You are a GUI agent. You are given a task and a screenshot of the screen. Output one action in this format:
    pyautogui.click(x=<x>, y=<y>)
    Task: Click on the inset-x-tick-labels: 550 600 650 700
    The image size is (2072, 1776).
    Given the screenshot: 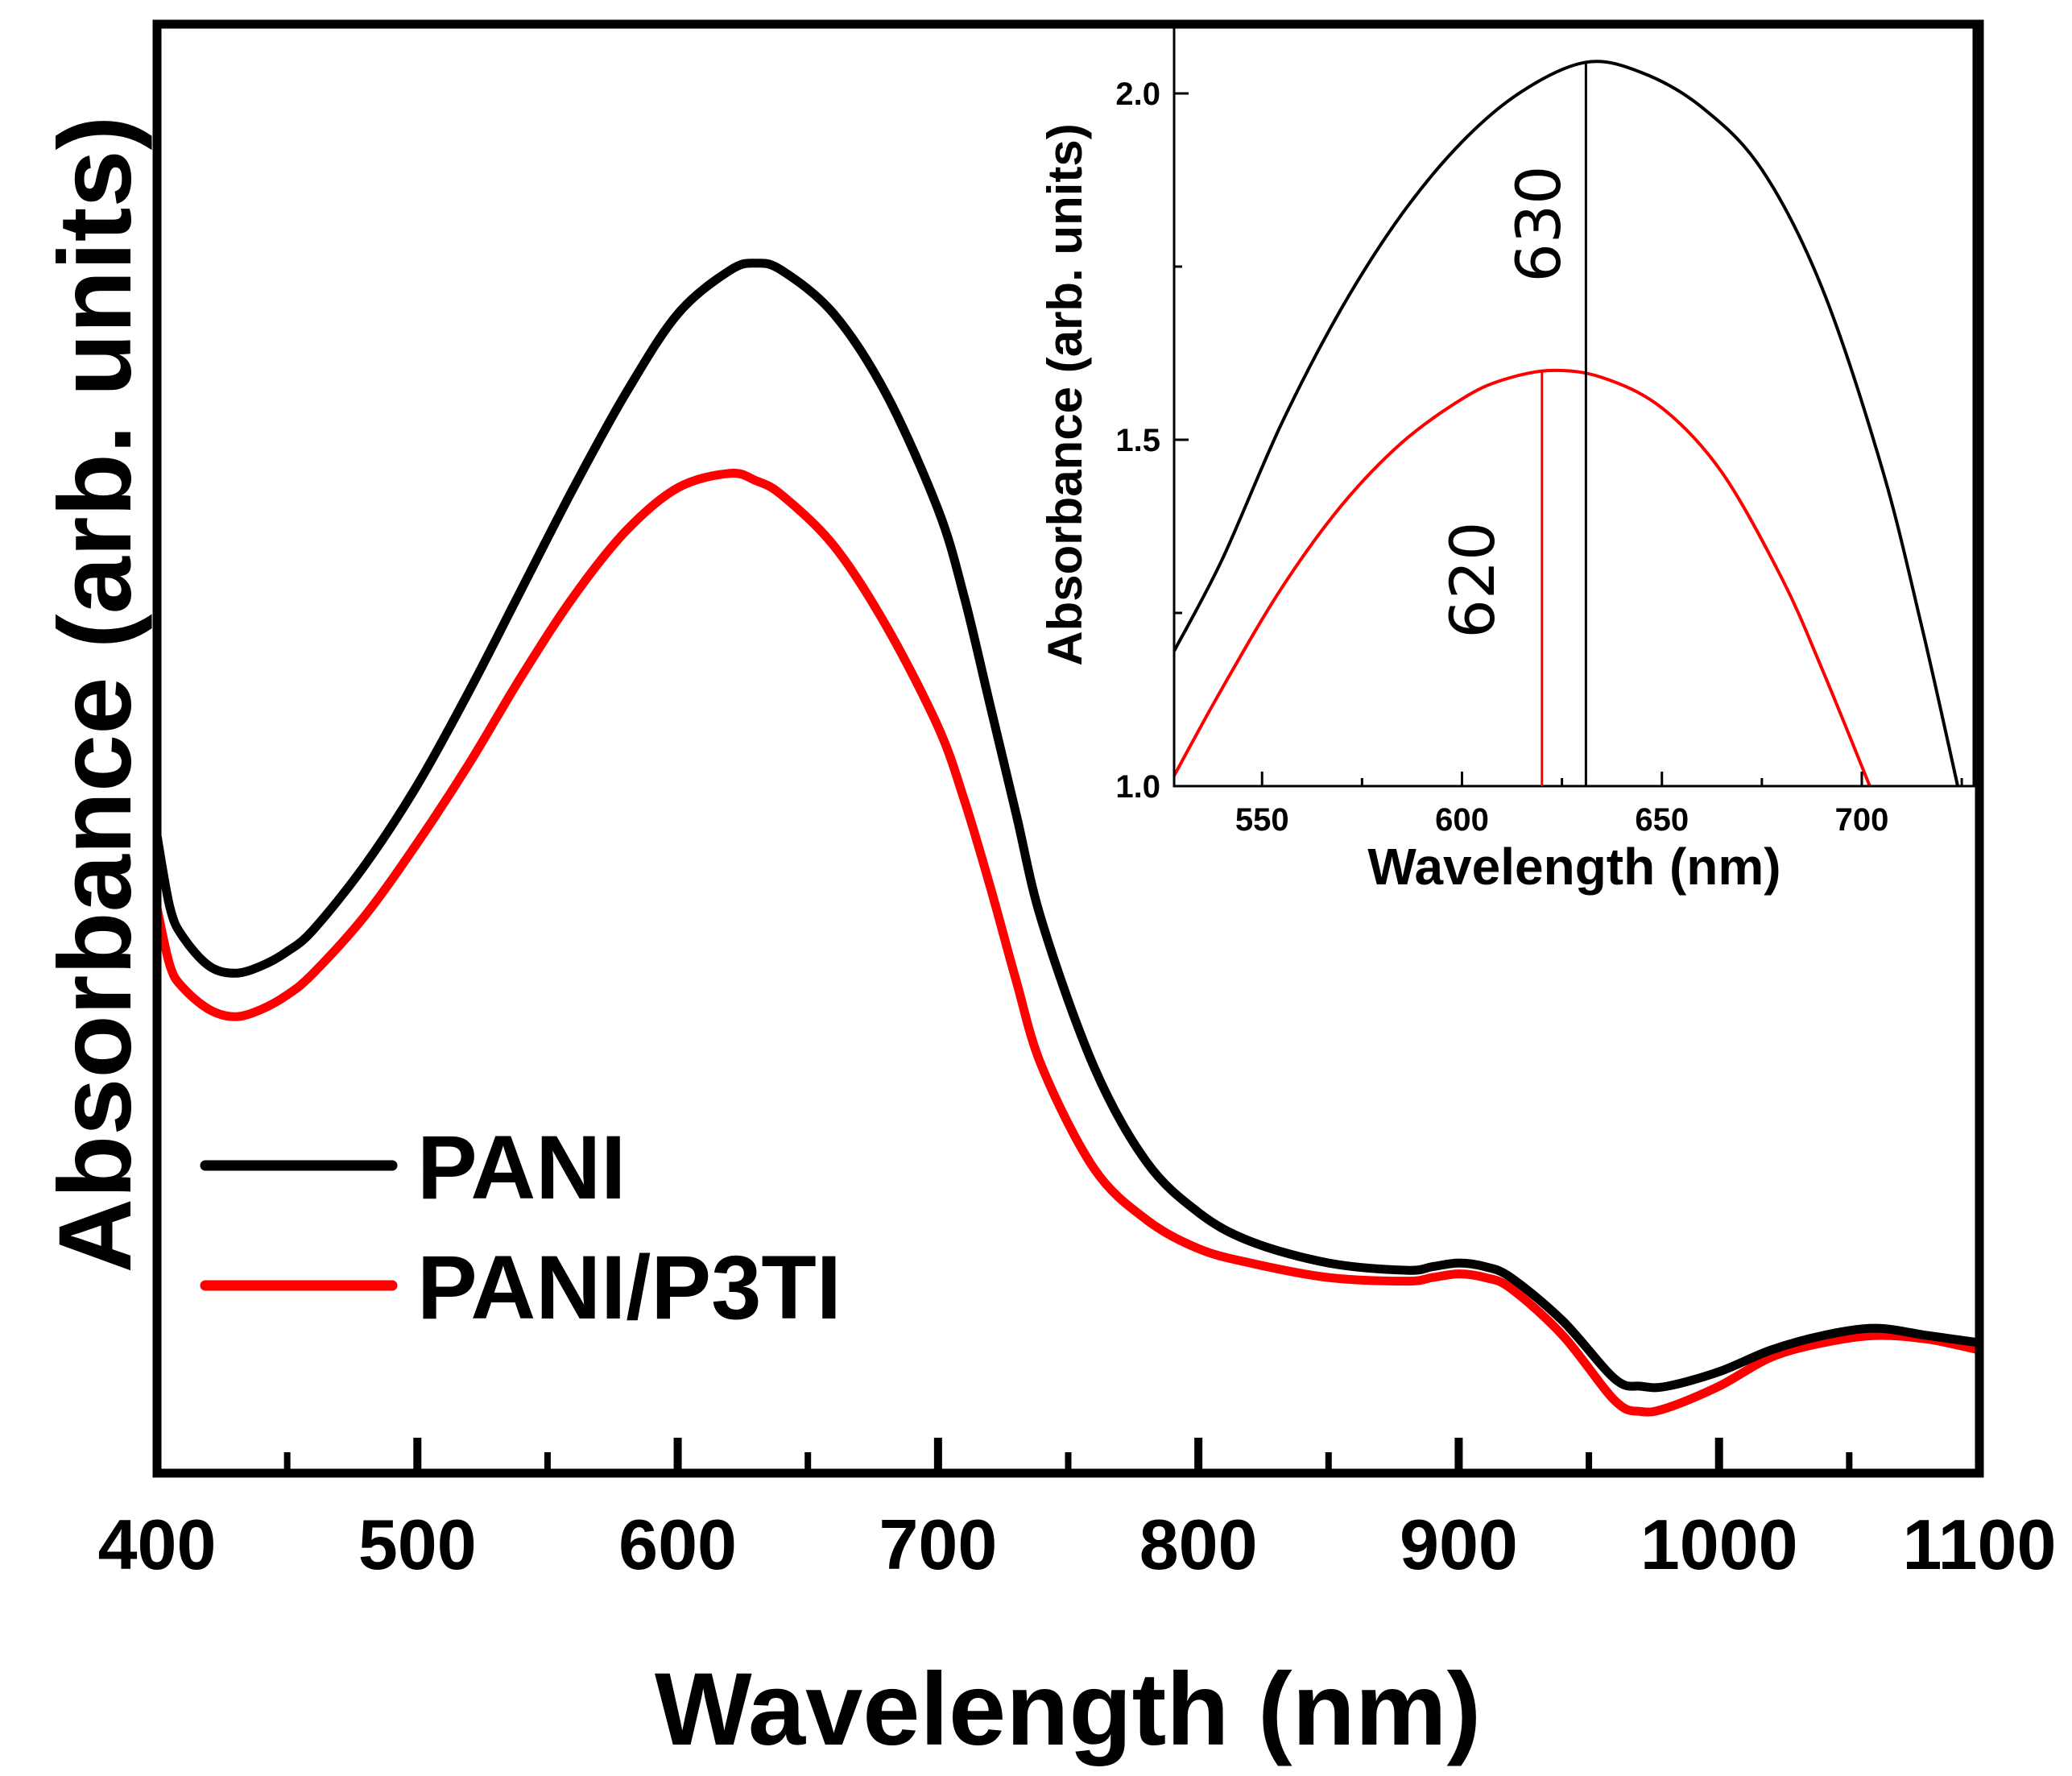 What is the action you would take?
    pyautogui.click(x=1562, y=820)
    